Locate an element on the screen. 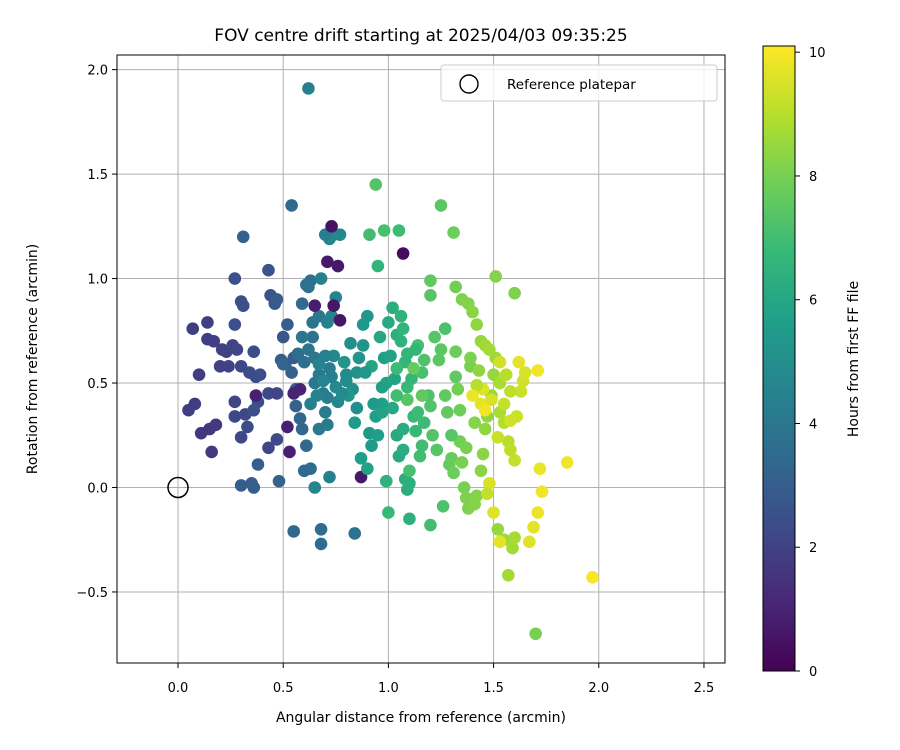 This screenshot has height=750, width=900. colorbar-tick-label: 6 is located at coordinates (813, 301).